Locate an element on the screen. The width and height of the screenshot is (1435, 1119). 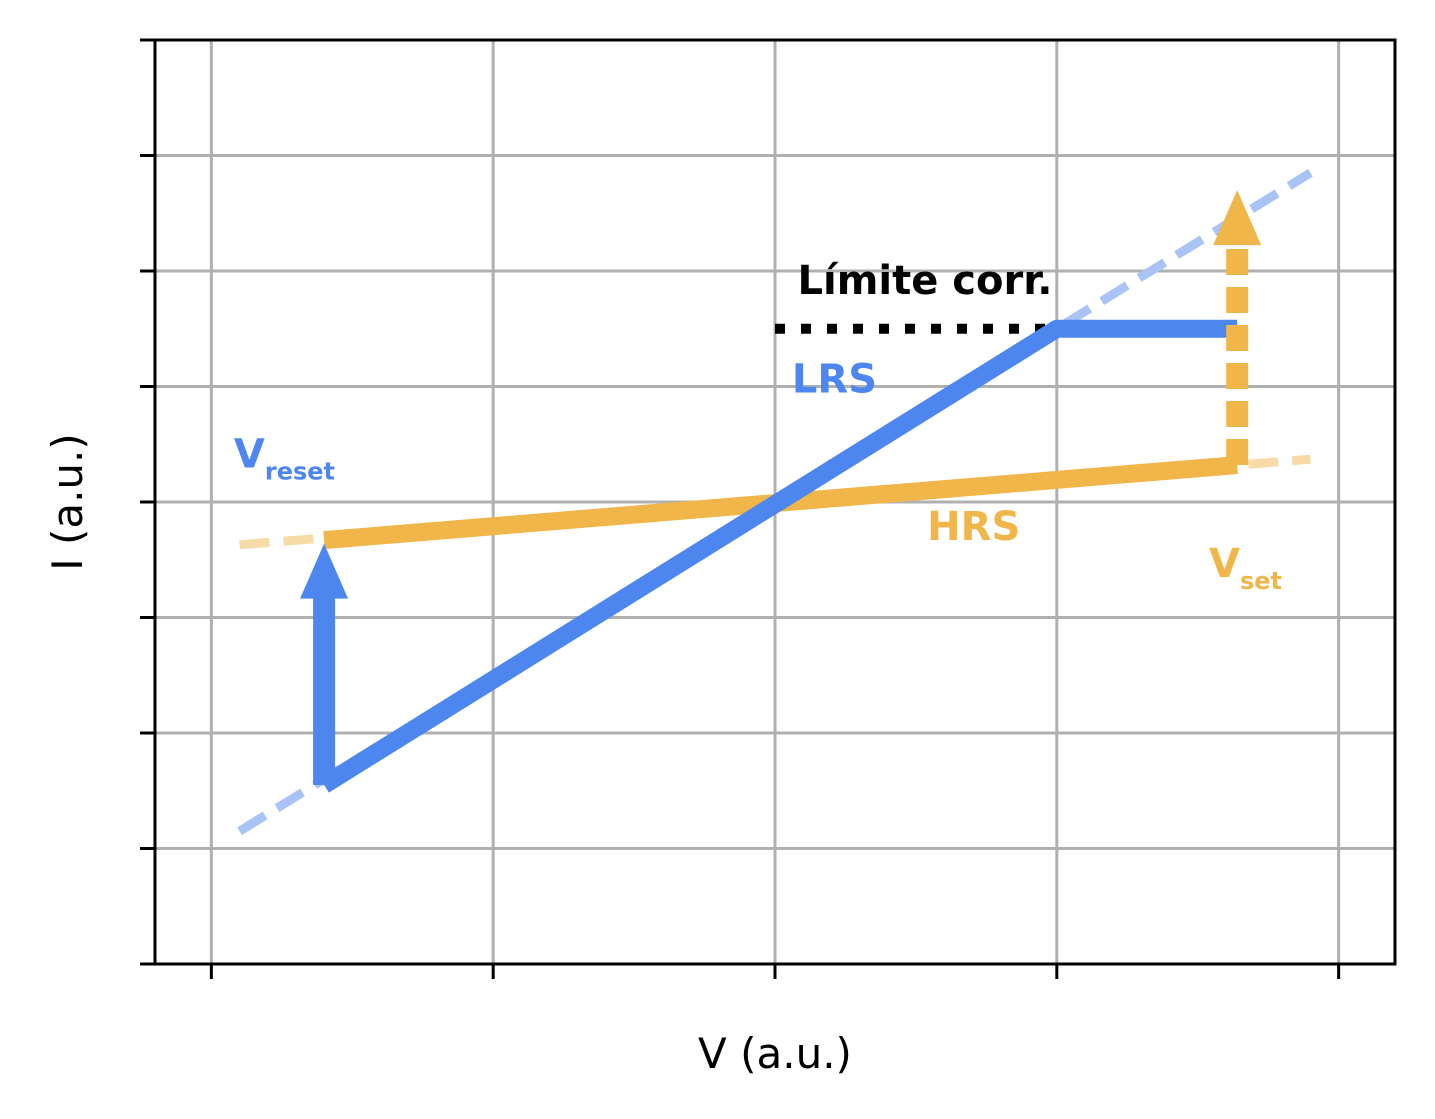
annotation-4: Vset is located at coordinates (1245, 568).